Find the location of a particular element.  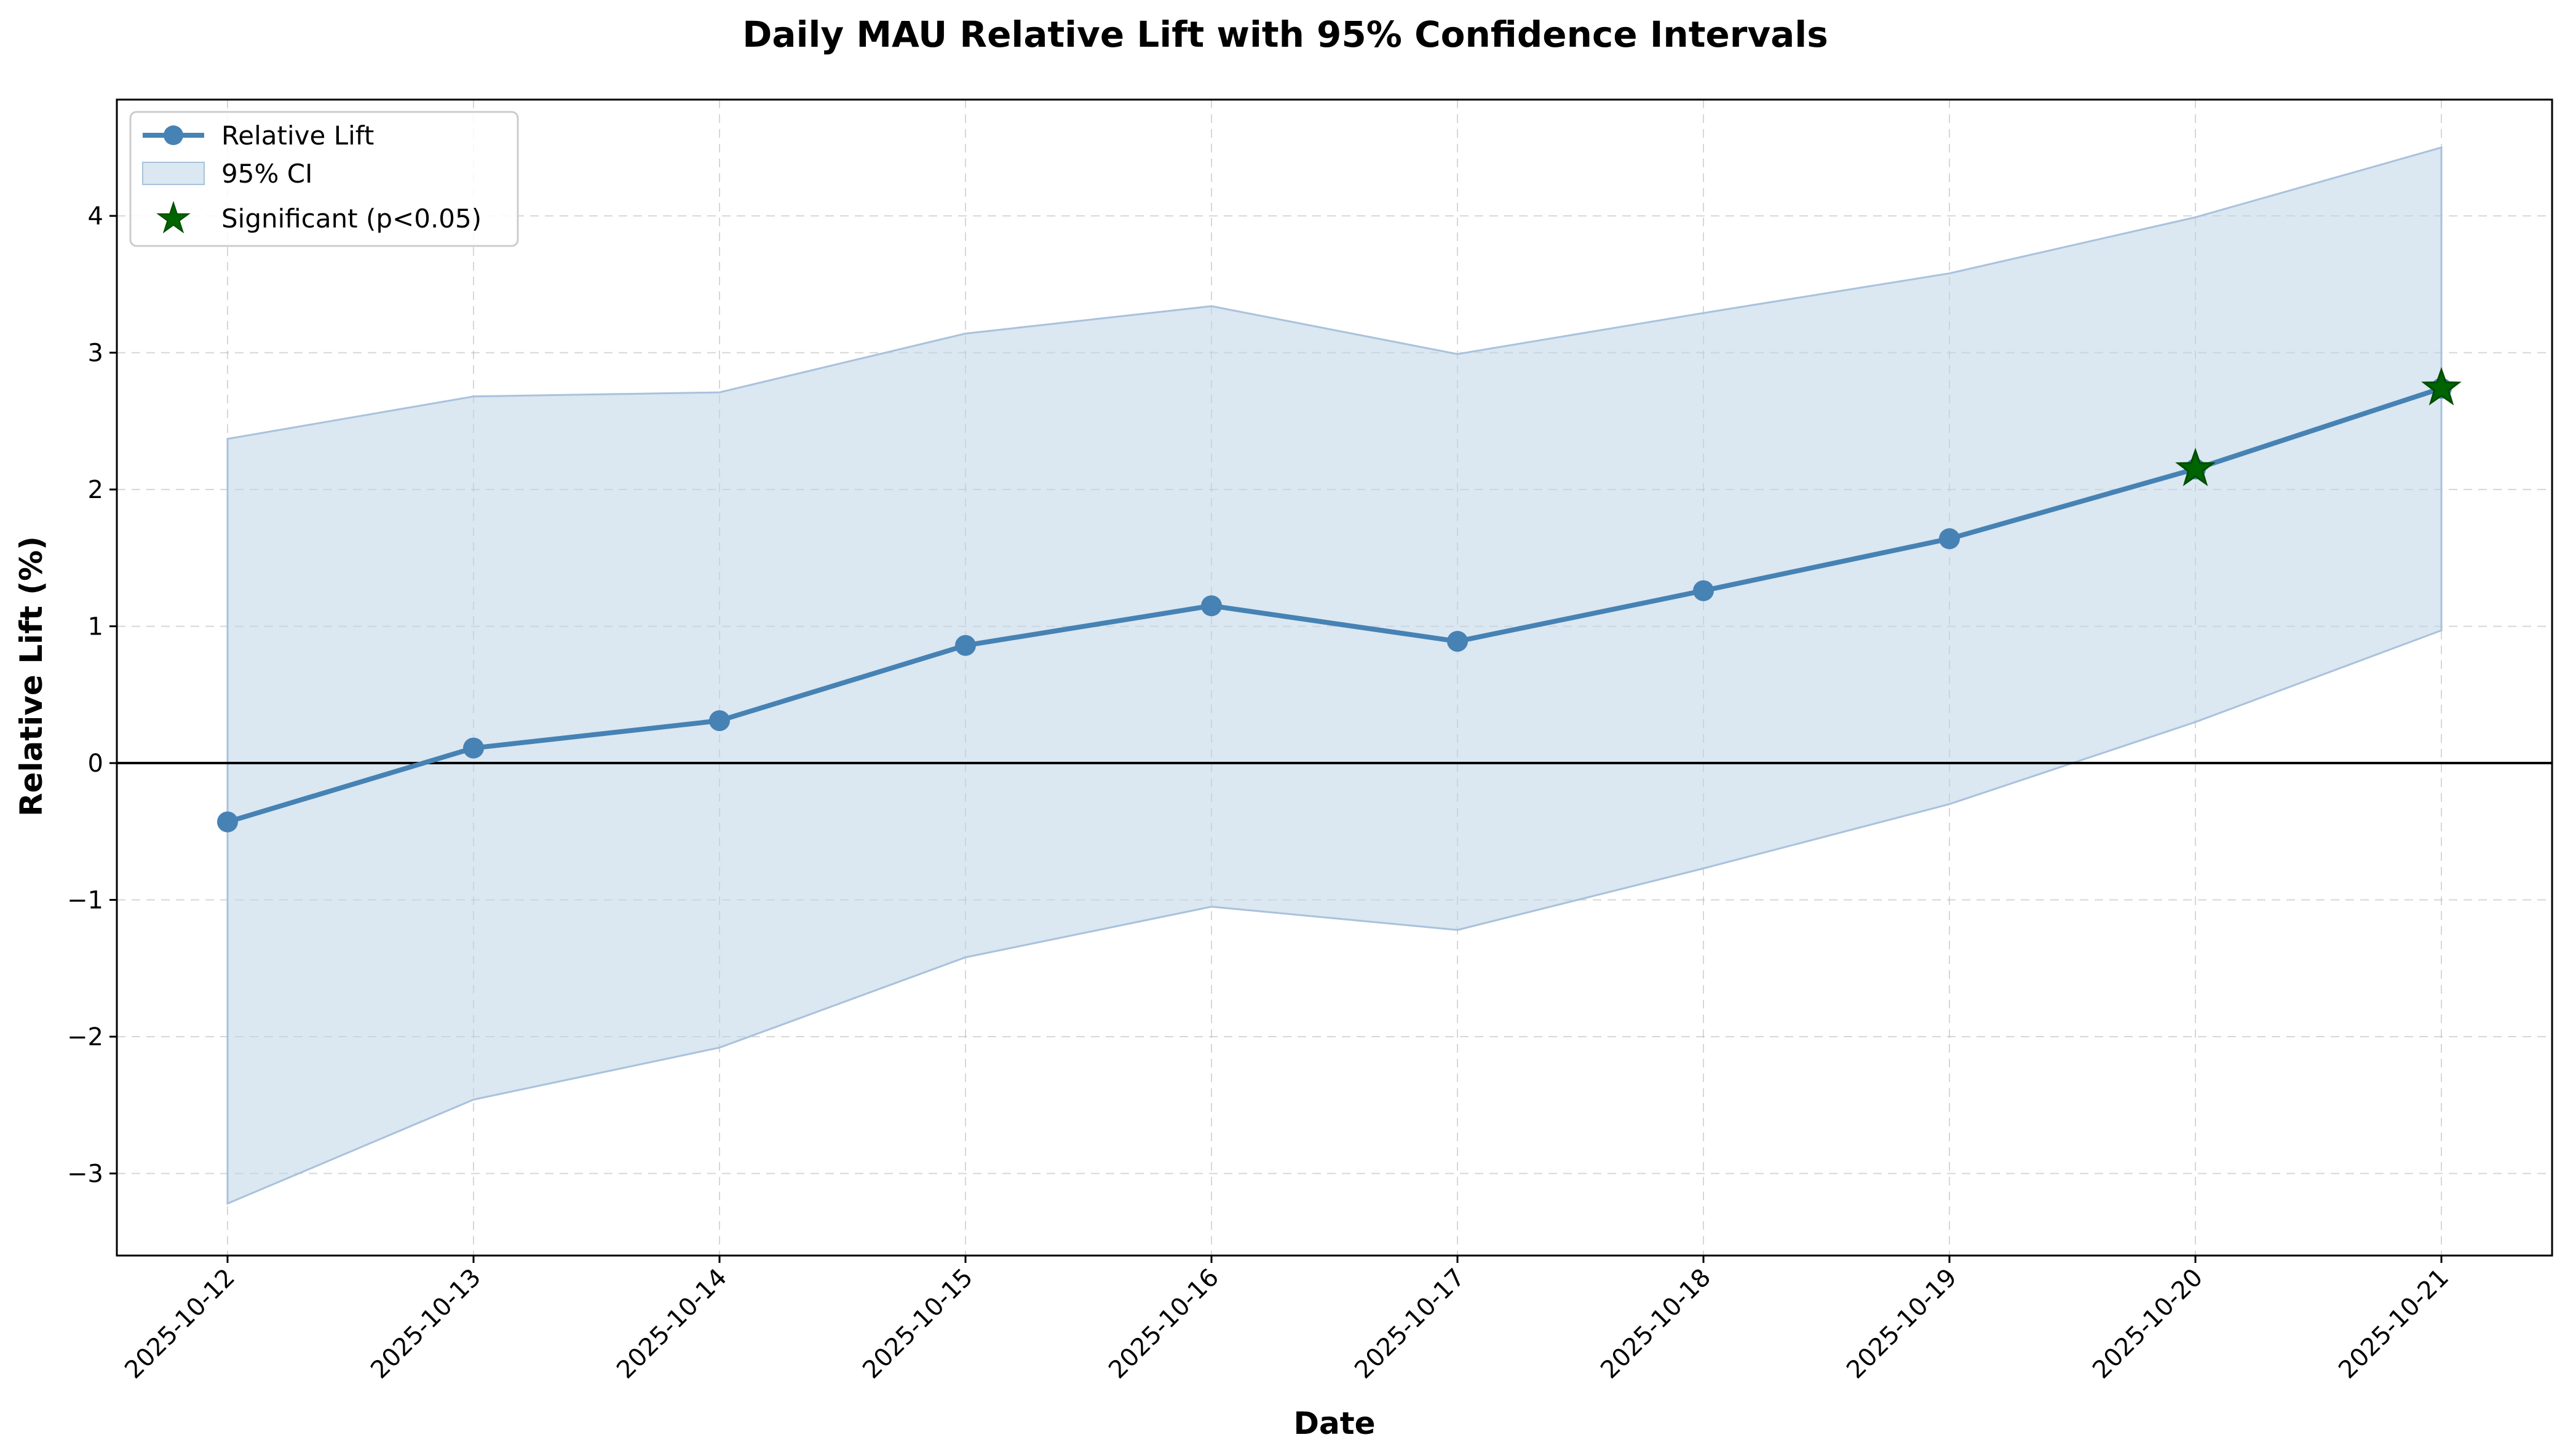

y-tick-label: 3 is located at coordinates (95, 353).